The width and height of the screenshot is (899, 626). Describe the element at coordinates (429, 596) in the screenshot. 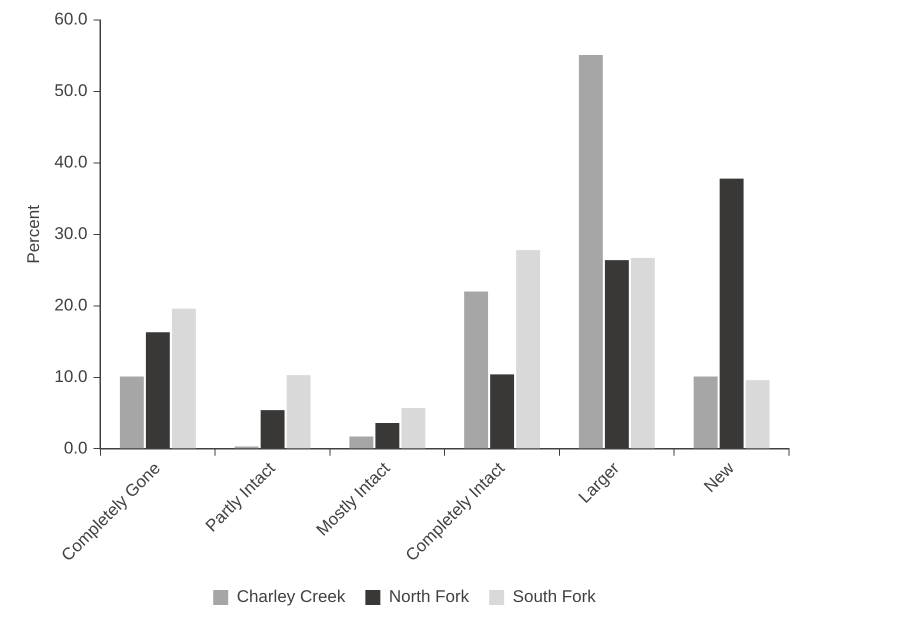

I see `legend-label: North Fork` at that location.